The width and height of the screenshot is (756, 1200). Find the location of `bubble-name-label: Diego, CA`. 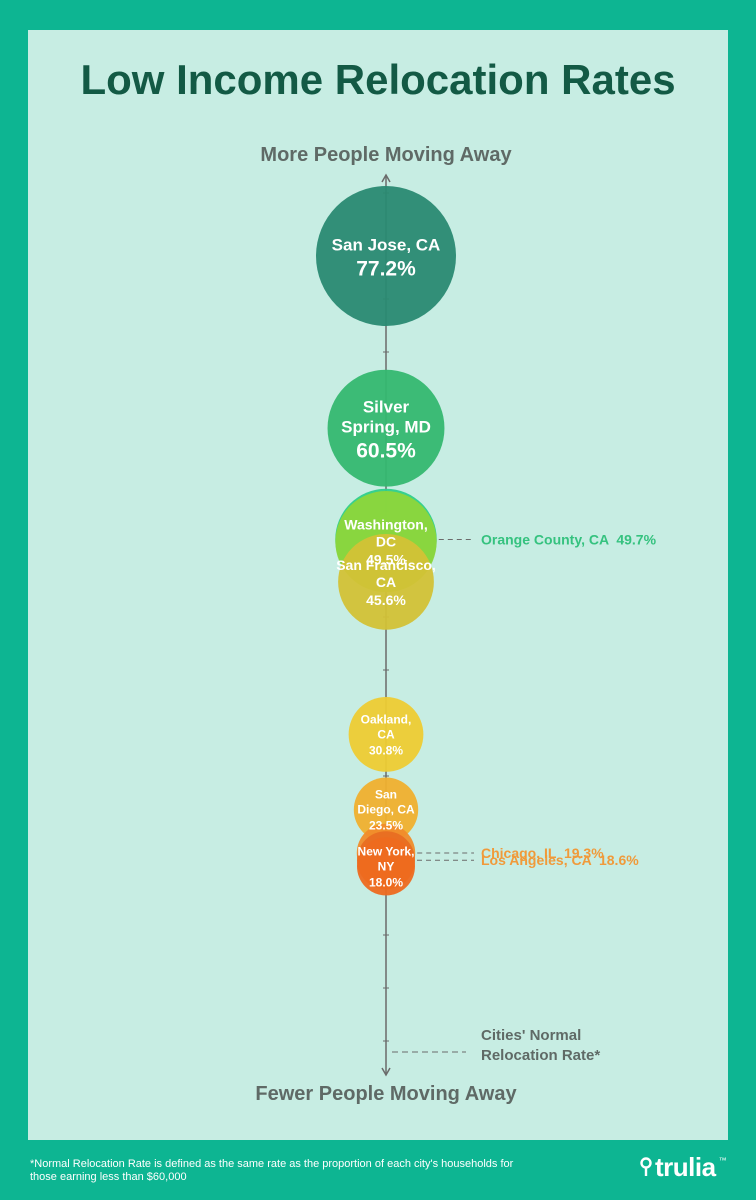

bubble-name-label: Diego, CA is located at coordinates (386, 810).